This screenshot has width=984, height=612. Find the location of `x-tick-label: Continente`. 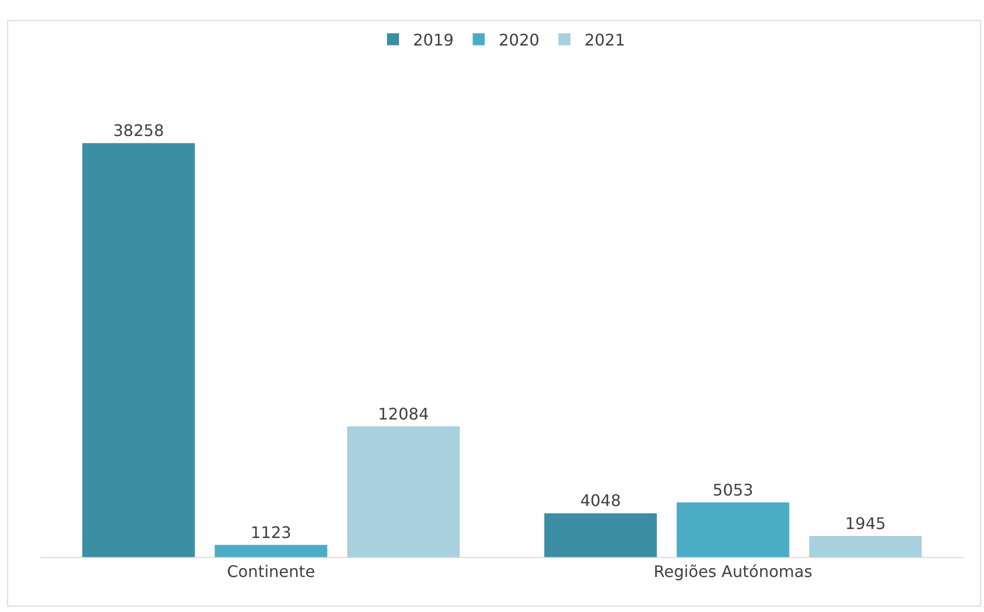

x-tick-label: Continente is located at coordinates (271, 572).